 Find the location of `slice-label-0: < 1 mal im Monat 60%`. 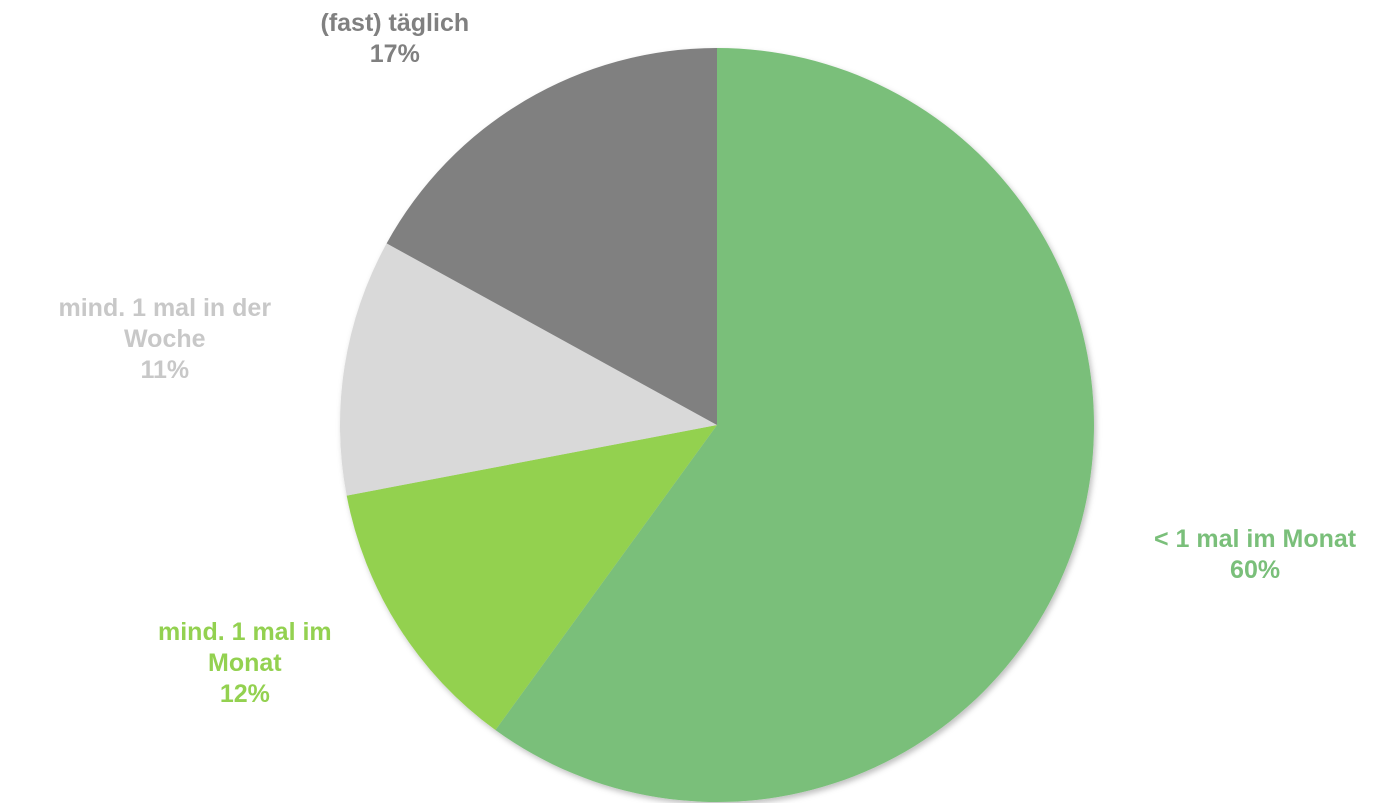

slice-label-0: < 1 mal im Monat 60% is located at coordinates (1255, 555).